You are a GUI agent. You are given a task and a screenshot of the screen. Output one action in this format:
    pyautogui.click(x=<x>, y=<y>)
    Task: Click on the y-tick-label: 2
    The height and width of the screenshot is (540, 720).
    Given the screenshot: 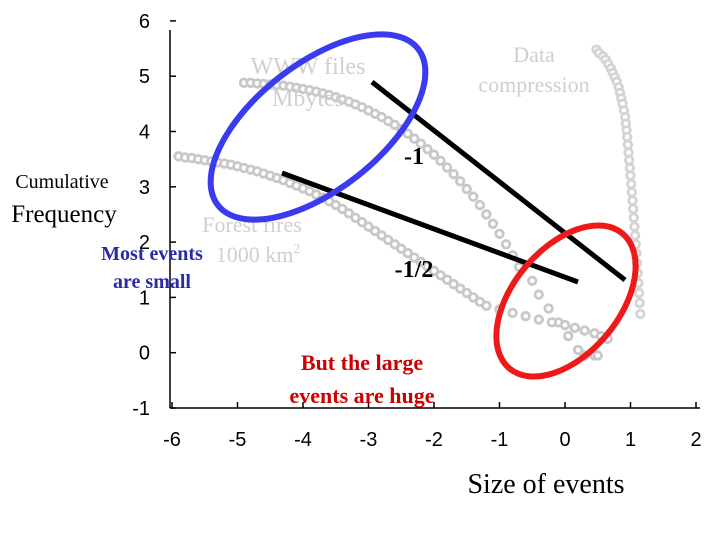 What is the action you would take?
    pyautogui.click(x=144, y=243)
    